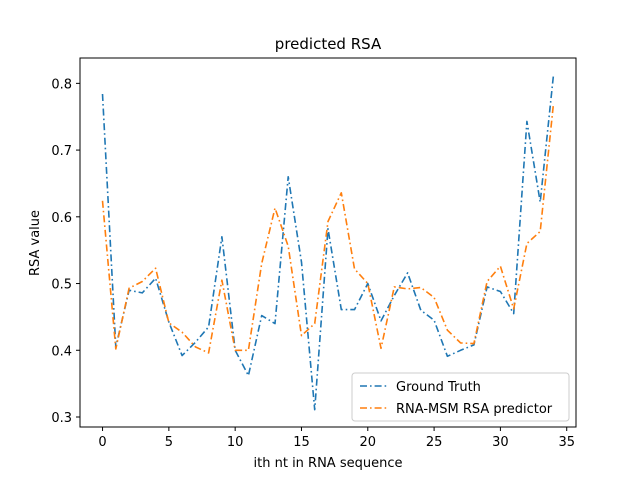 This screenshot has height=480, width=640. I want to click on legend-box, so click(460, 397).